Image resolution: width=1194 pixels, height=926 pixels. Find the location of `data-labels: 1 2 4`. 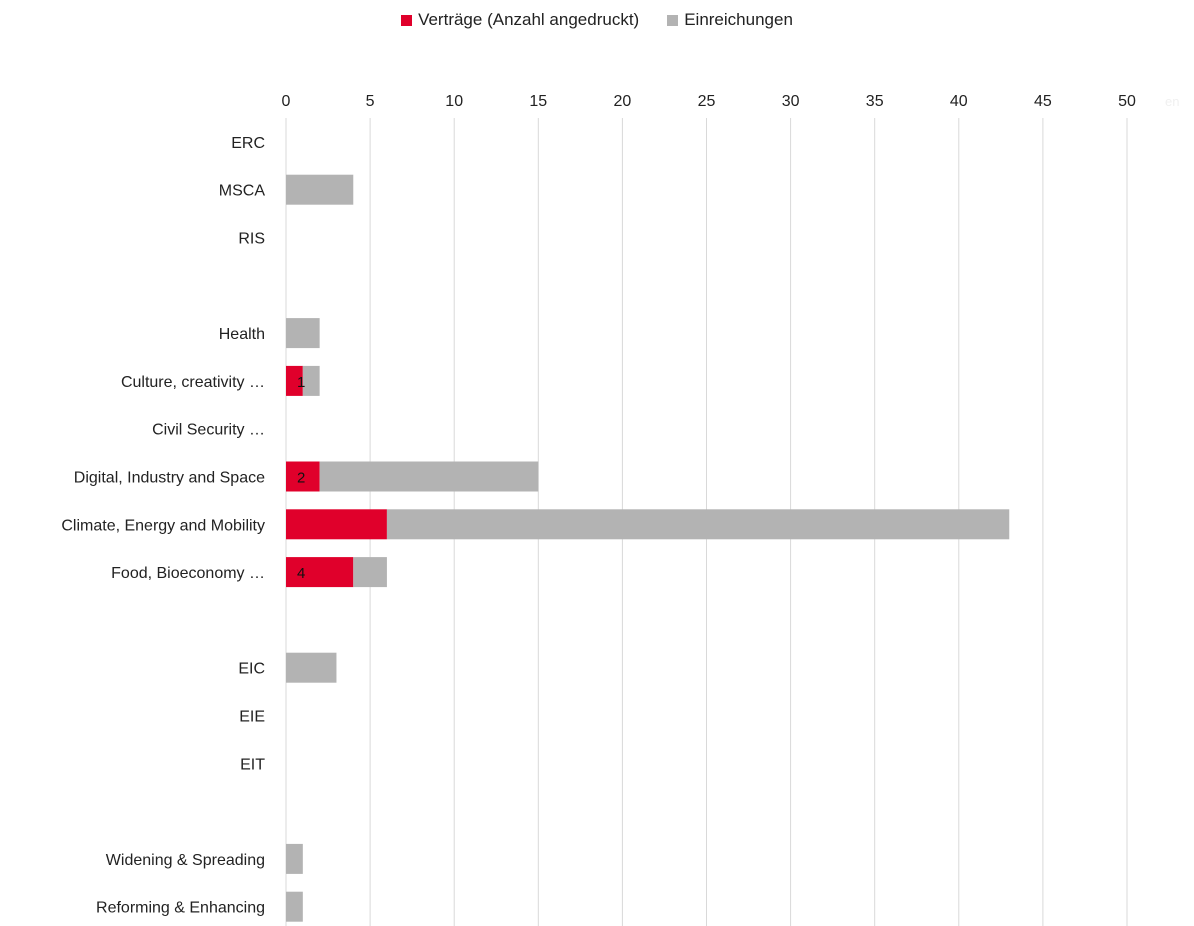

data-labels: 1 2 4 is located at coordinates (301, 478).